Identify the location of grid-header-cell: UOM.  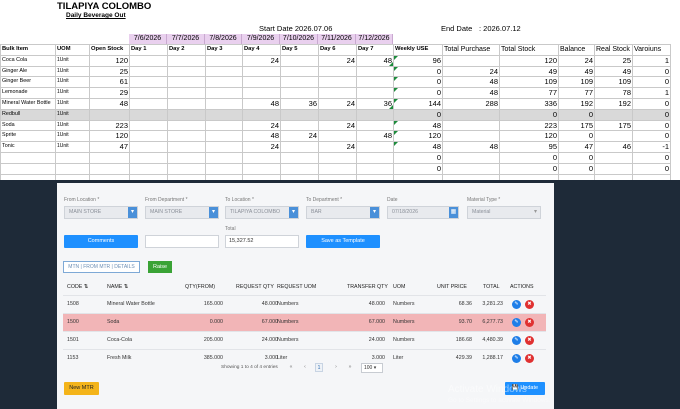
(72, 50).